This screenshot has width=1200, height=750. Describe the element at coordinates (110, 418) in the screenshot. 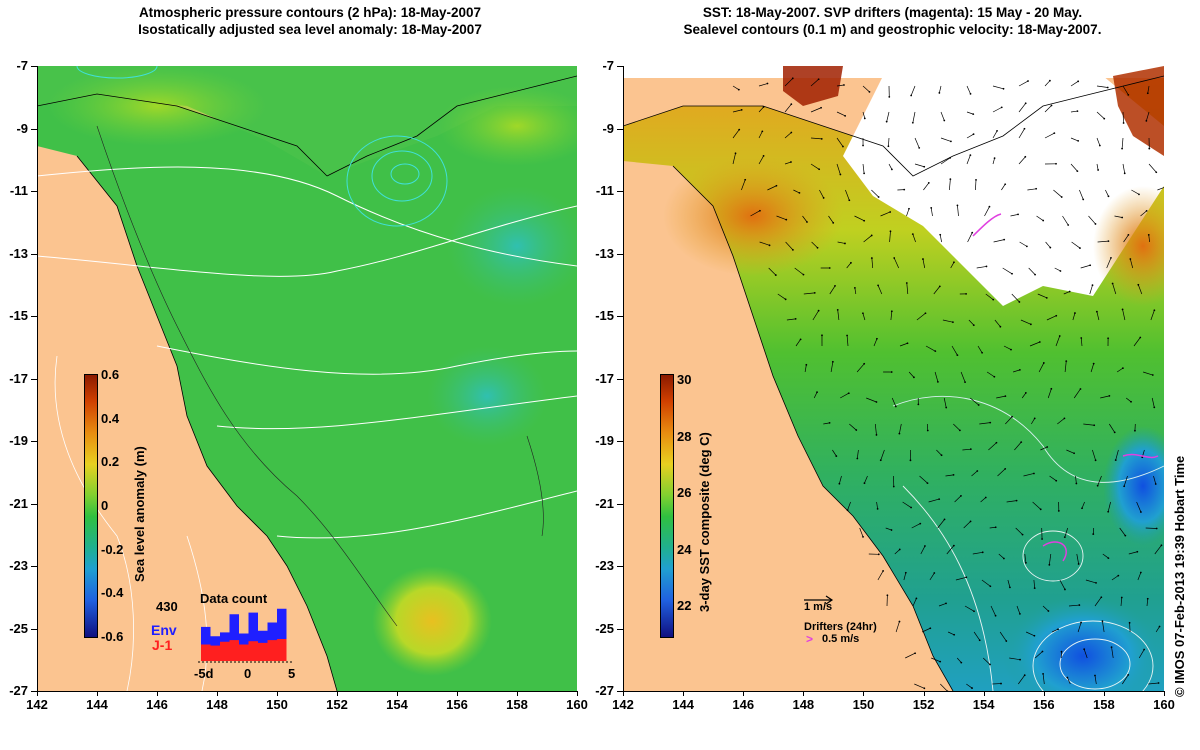

I see `left-colorbar-tick-label: 0.4` at that location.